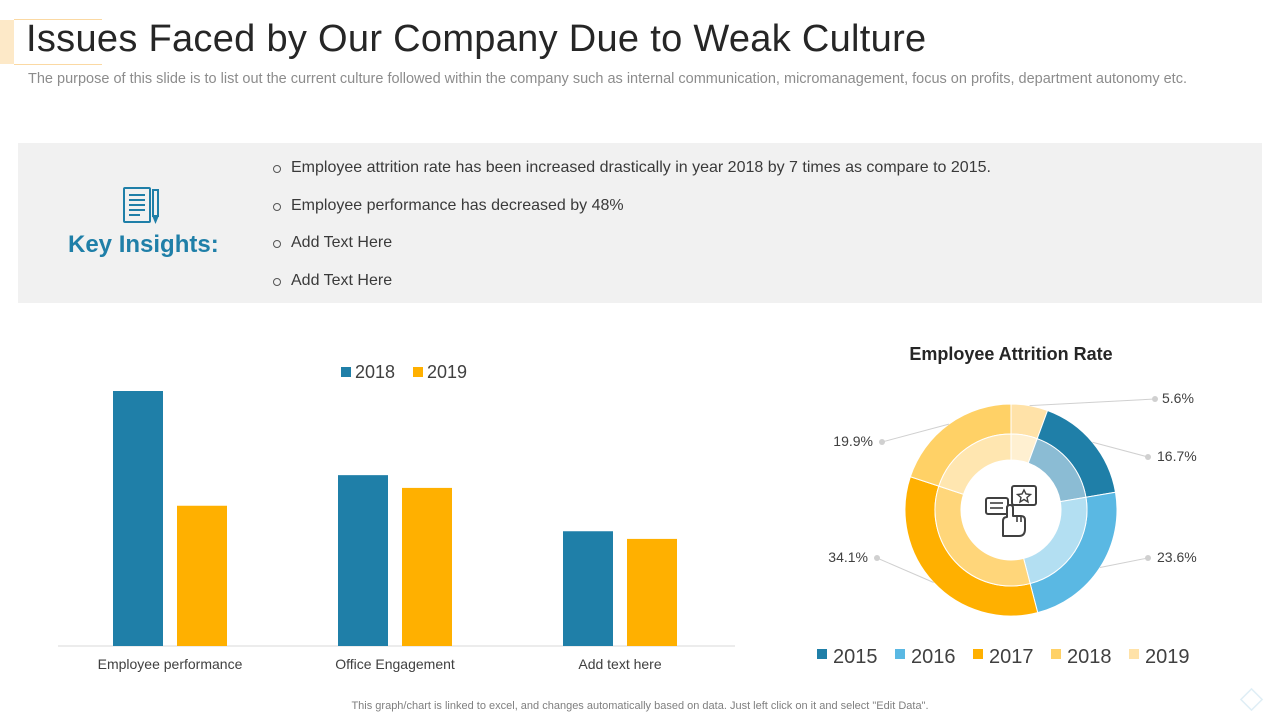 The height and width of the screenshot is (720, 1280). What do you see at coordinates (1167, 657) in the screenshot?
I see `doughnut-legend-label: 2019` at bounding box center [1167, 657].